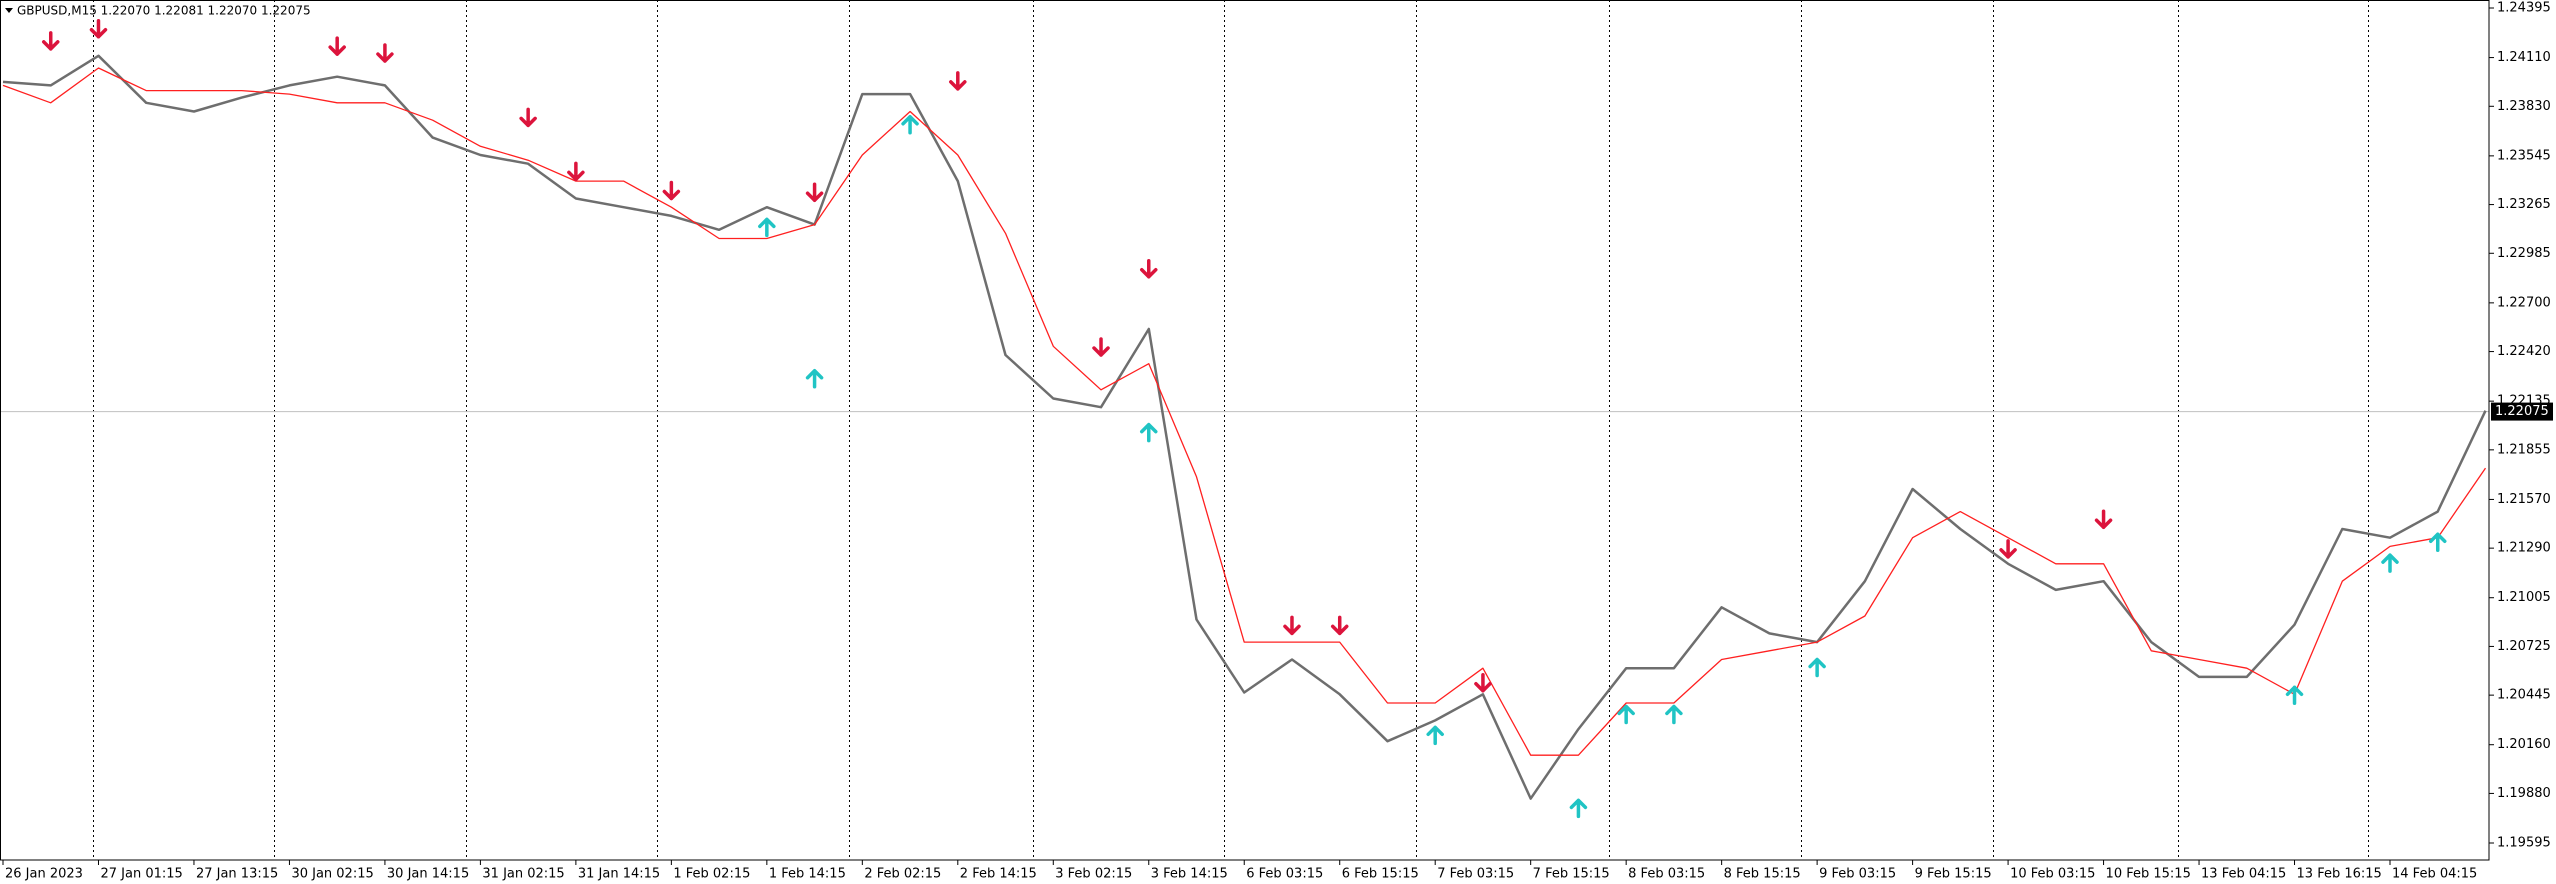 This screenshot has height=884, width=2556. Describe the element at coordinates (523, 874) in the screenshot. I see `x-tick-label: 31 Jan 02:15` at that location.